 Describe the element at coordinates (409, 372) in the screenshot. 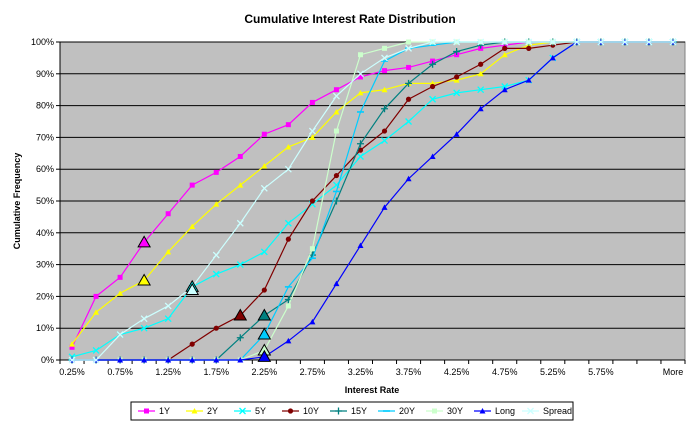

I see `x-tick-label: 3.75%` at that location.